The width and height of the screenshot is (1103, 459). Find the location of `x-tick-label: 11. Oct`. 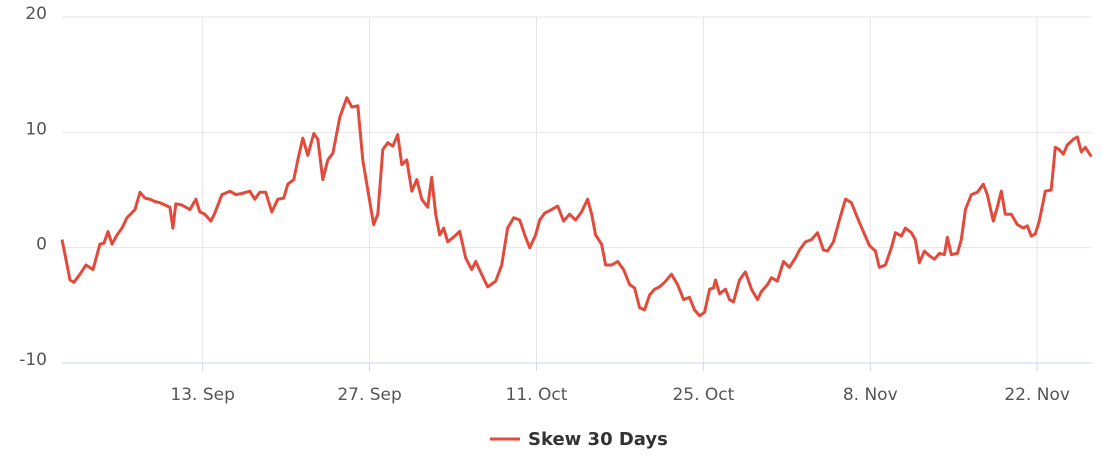

x-tick-label: 11. Oct is located at coordinates (537, 395).